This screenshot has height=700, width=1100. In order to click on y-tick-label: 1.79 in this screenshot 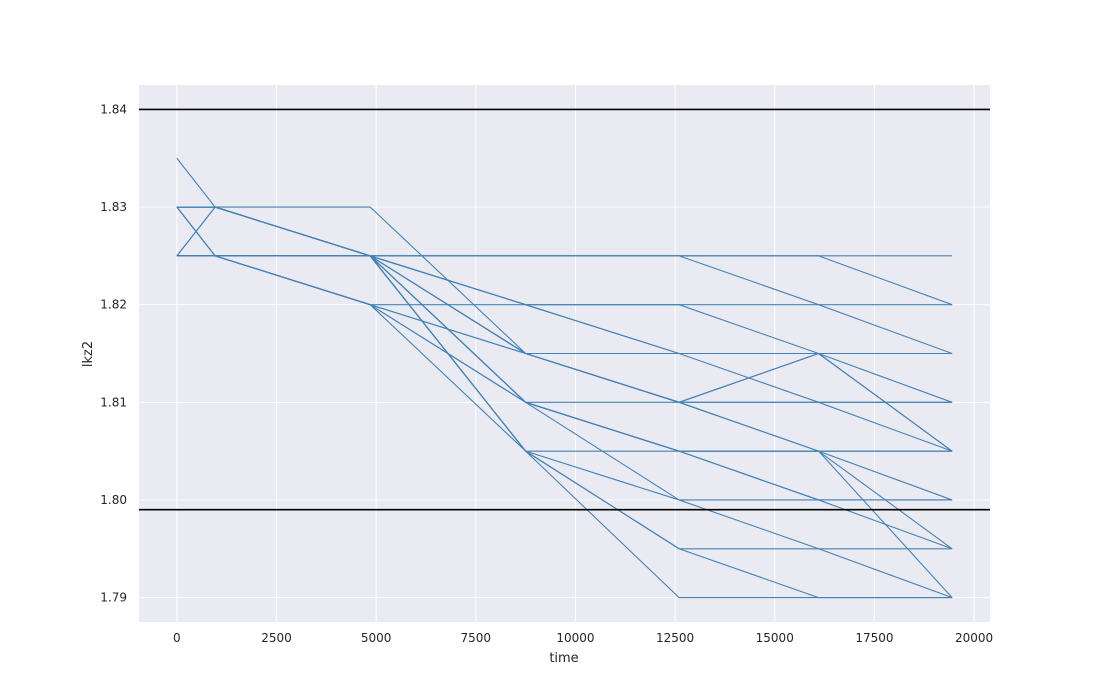, I will do `click(113, 598)`.